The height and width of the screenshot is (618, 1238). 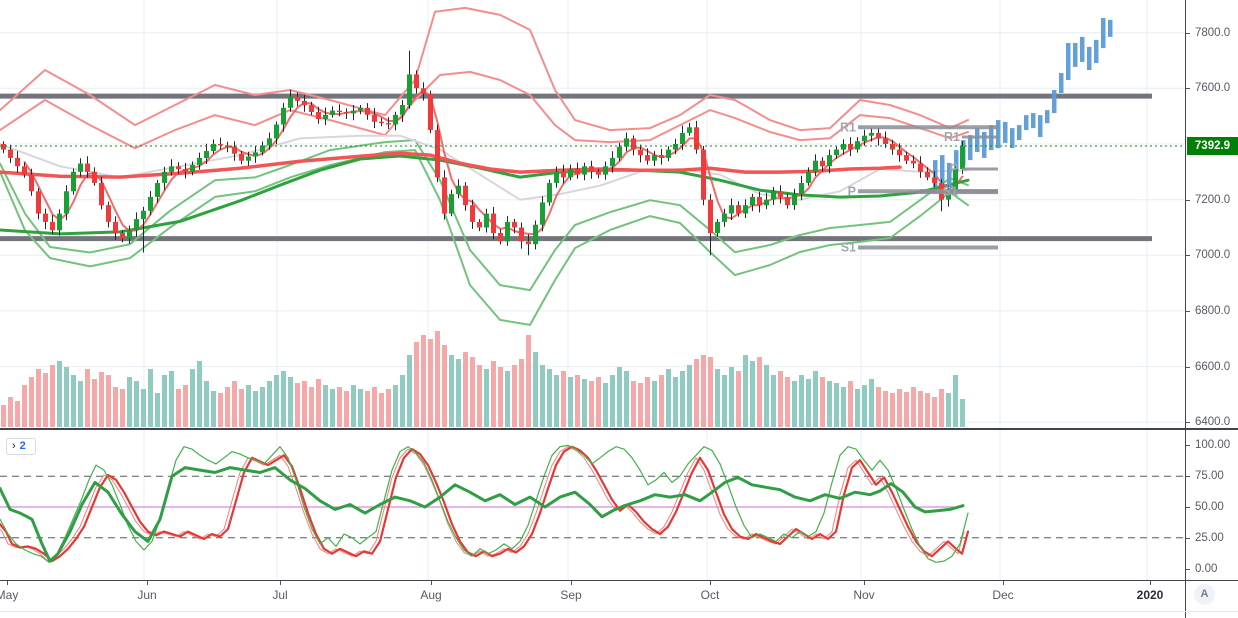 I want to click on indicator-collapse-button: › 2, so click(x=21, y=446).